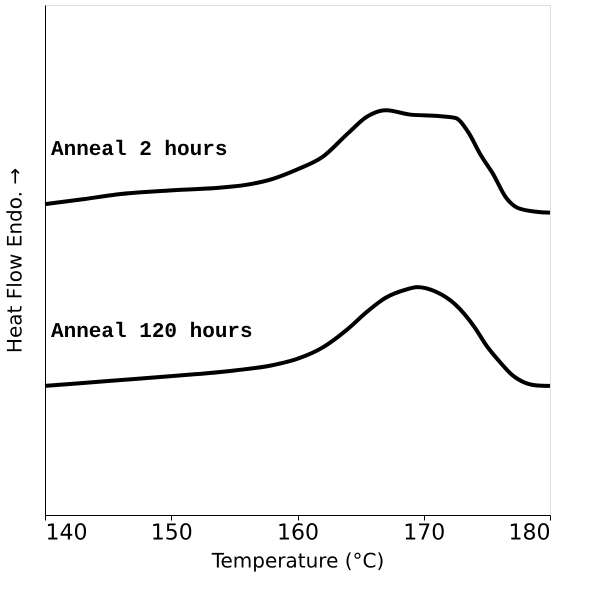 The width and height of the screenshot is (612, 608). What do you see at coordinates (67, 533) in the screenshot?
I see `x-tick-label: 140` at bounding box center [67, 533].